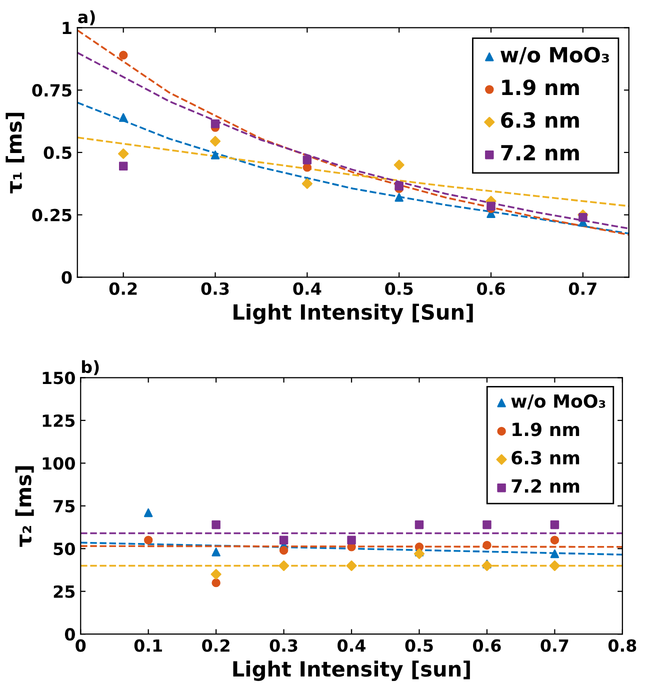 The height and width of the screenshot is (693, 645). Describe the element at coordinates (58, 463) in the screenshot. I see `y-tick-label: 100` at that location.